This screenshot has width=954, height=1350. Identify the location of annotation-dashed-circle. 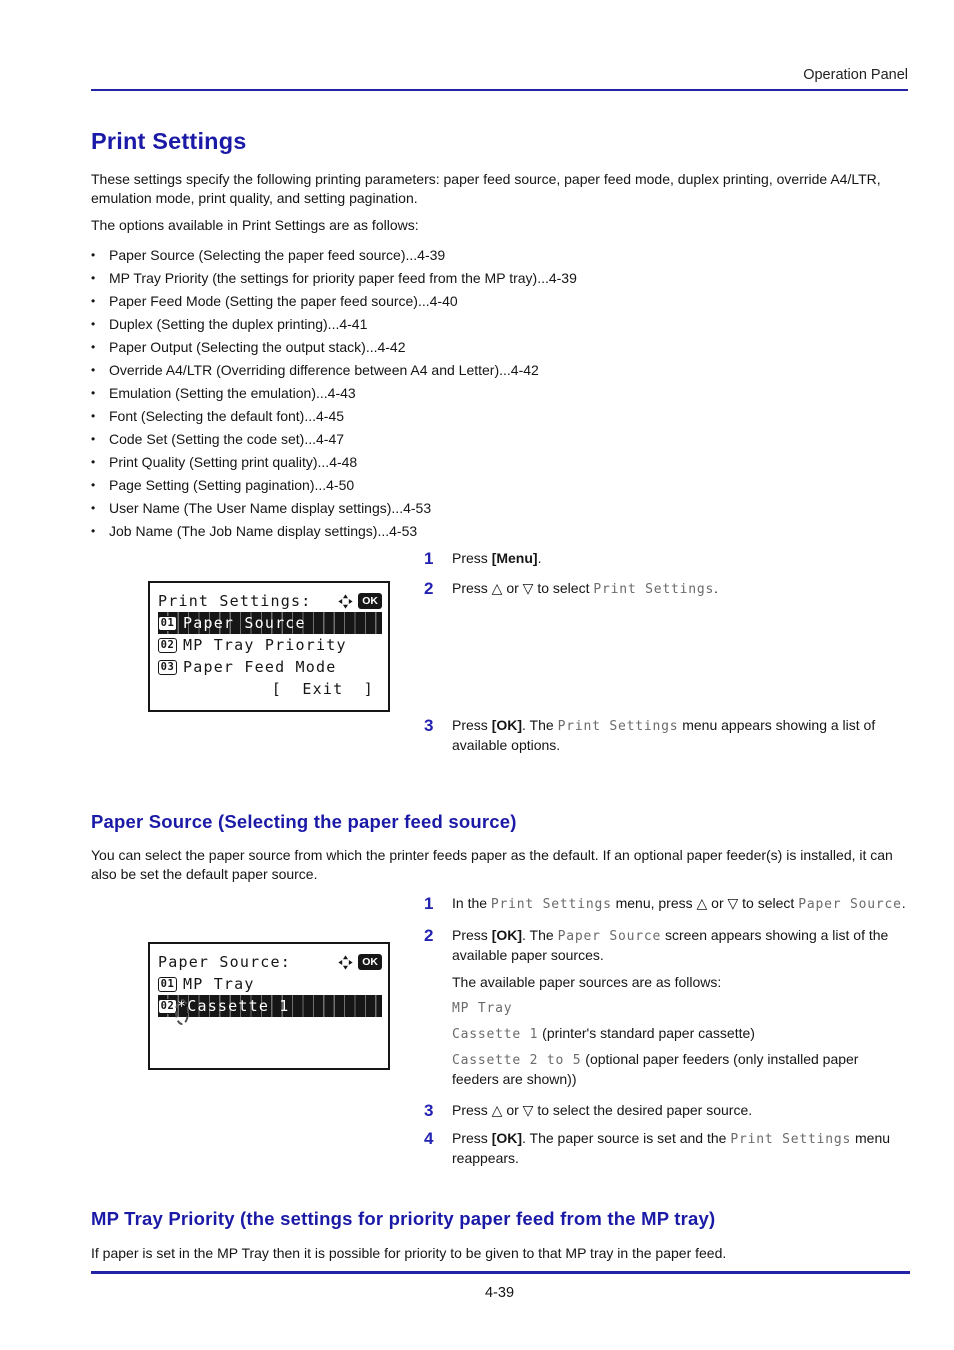
(182, 1012).